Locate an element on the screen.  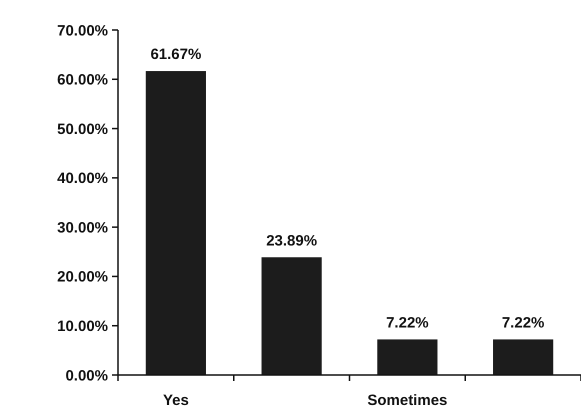
y-tick-label: 10.00% is located at coordinates (82, 326).